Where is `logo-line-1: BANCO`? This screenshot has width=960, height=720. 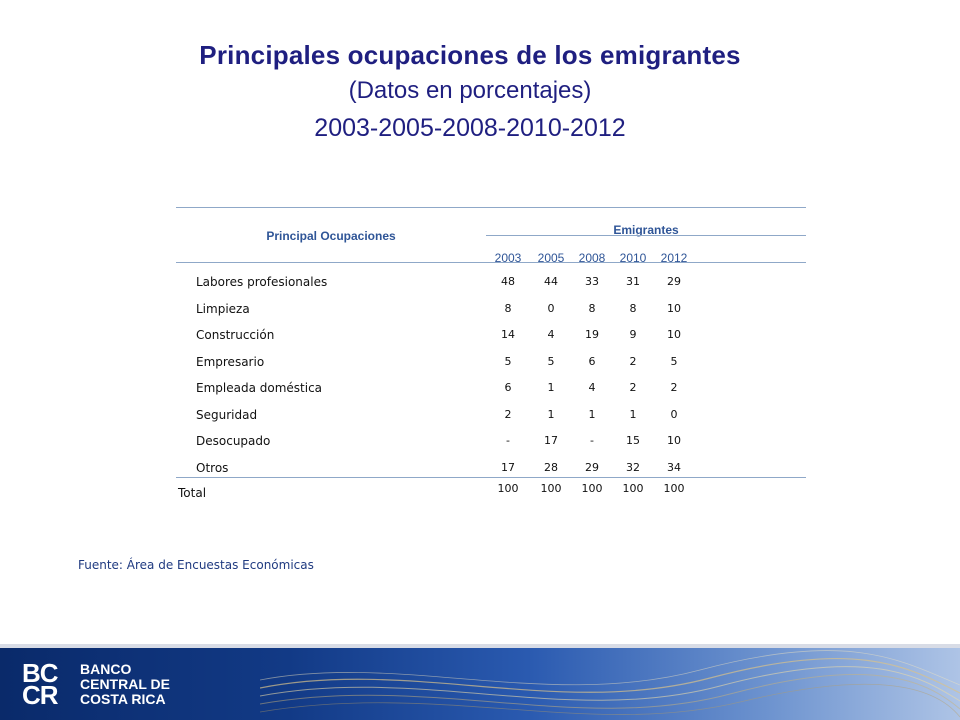
logo-line-1: BANCO is located at coordinates (106, 669).